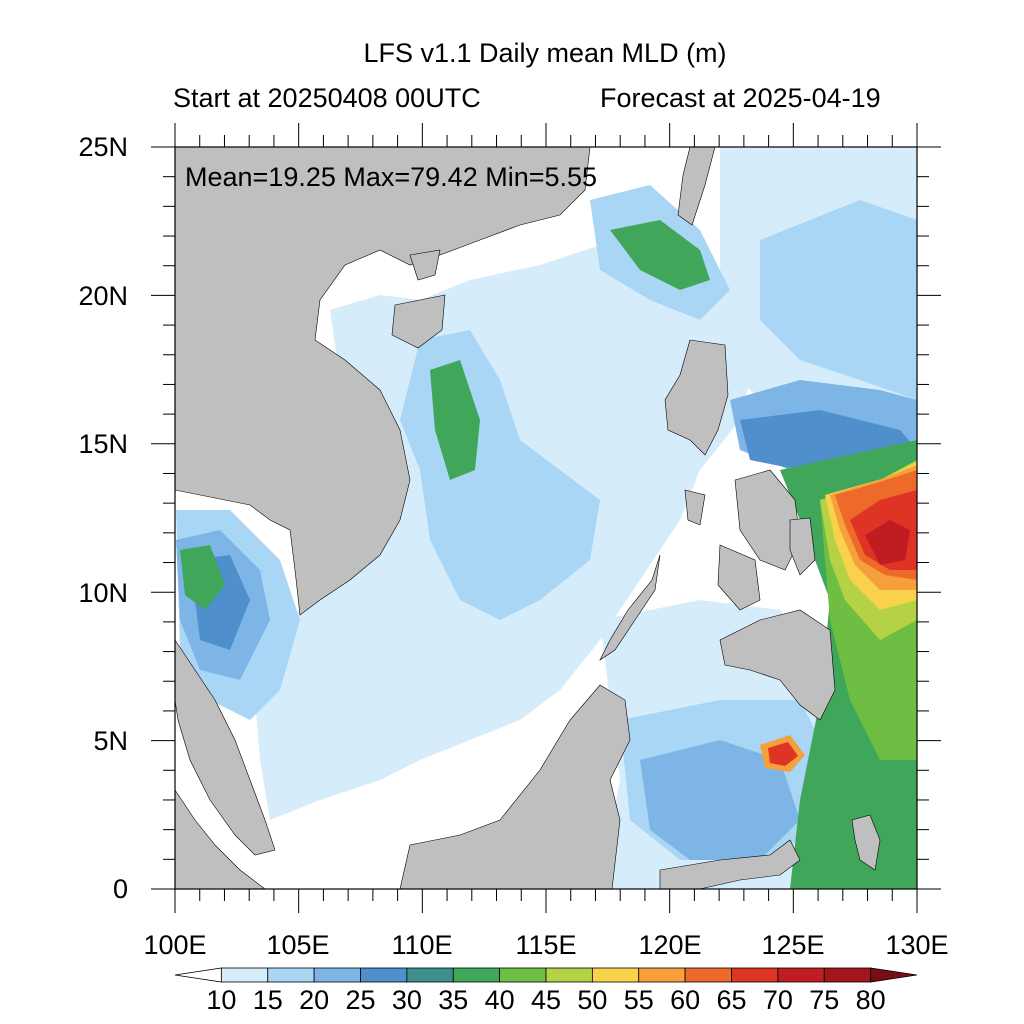 The width and height of the screenshot is (1024, 1024). What do you see at coordinates (592, 1000) in the screenshot?
I see `colorbar-label: 50` at bounding box center [592, 1000].